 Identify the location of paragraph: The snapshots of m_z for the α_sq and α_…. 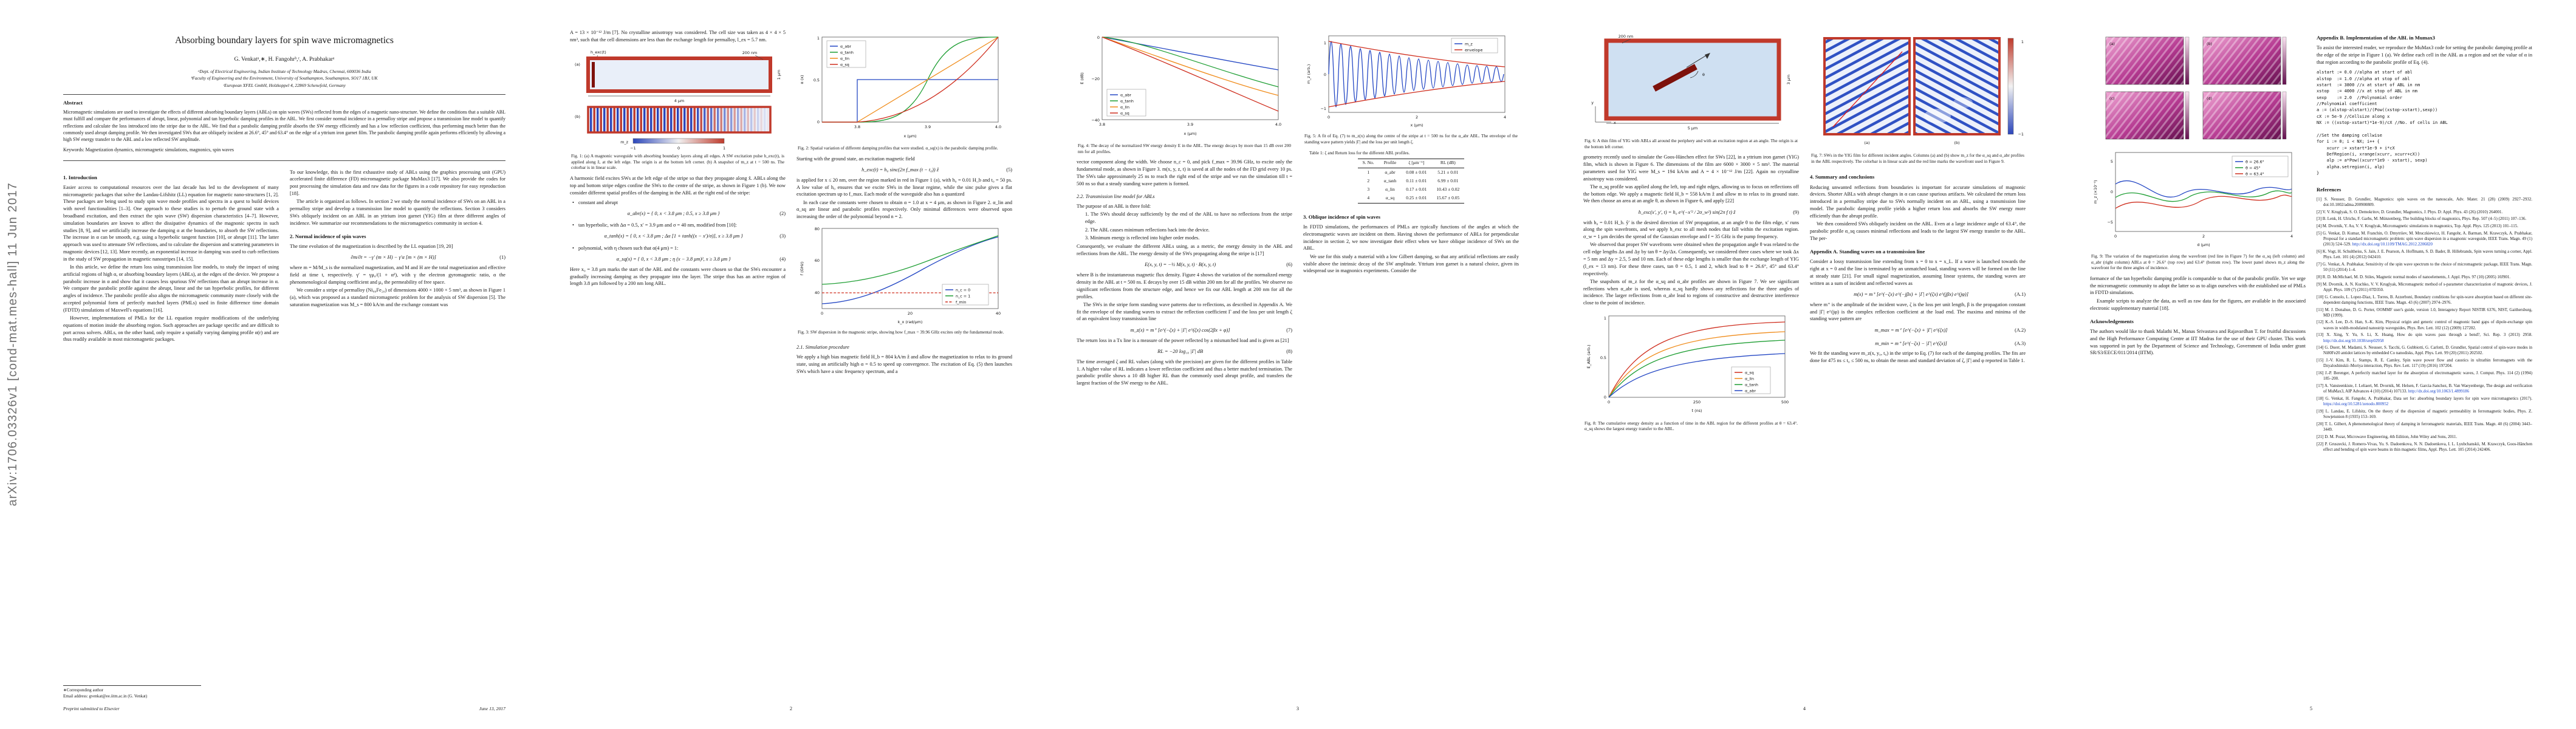
(1691, 292).